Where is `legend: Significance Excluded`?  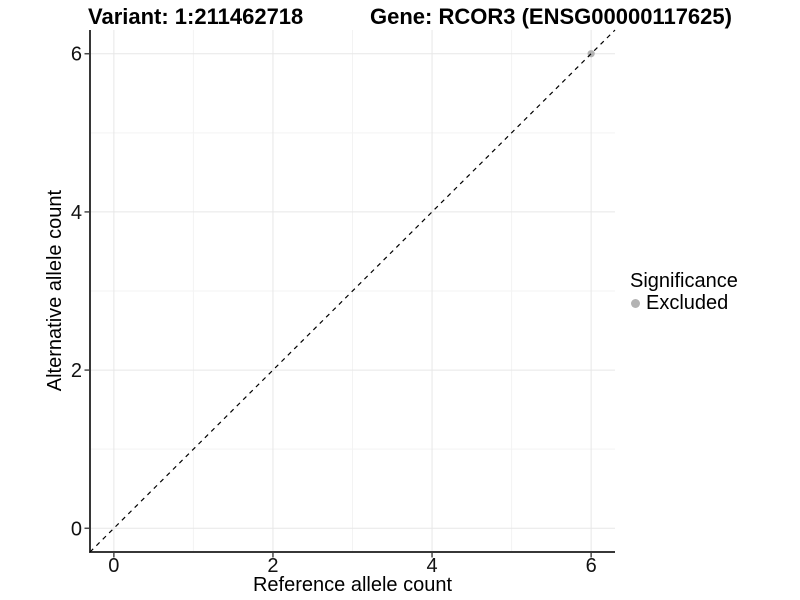
legend: Significance Excluded is located at coordinates (684, 292).